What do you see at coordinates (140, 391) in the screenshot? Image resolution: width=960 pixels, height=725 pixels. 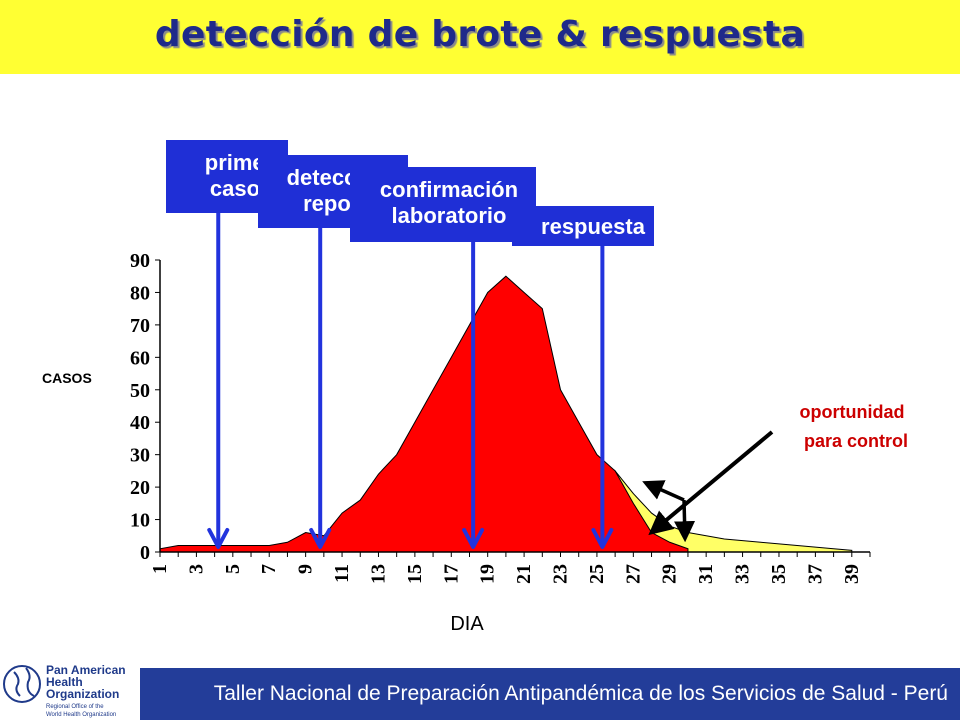 I see `y-tick-label: 50` at bounding box center [140, 391].